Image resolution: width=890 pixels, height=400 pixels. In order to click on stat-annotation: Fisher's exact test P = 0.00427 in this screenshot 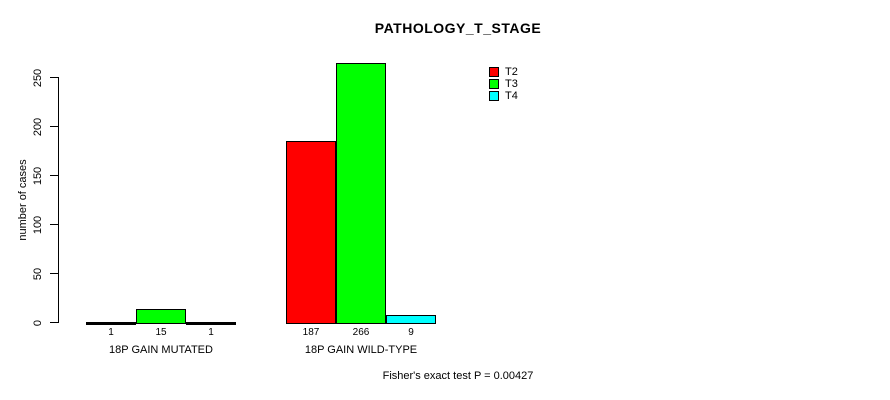, I will do `click(458, 376)`.